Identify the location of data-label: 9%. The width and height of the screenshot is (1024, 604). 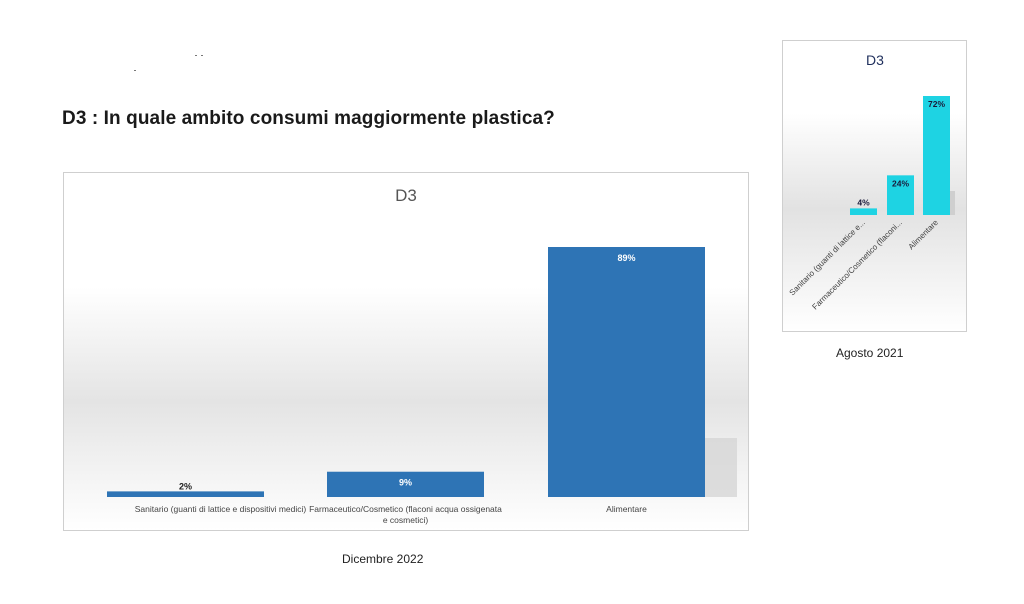
(405, 483).